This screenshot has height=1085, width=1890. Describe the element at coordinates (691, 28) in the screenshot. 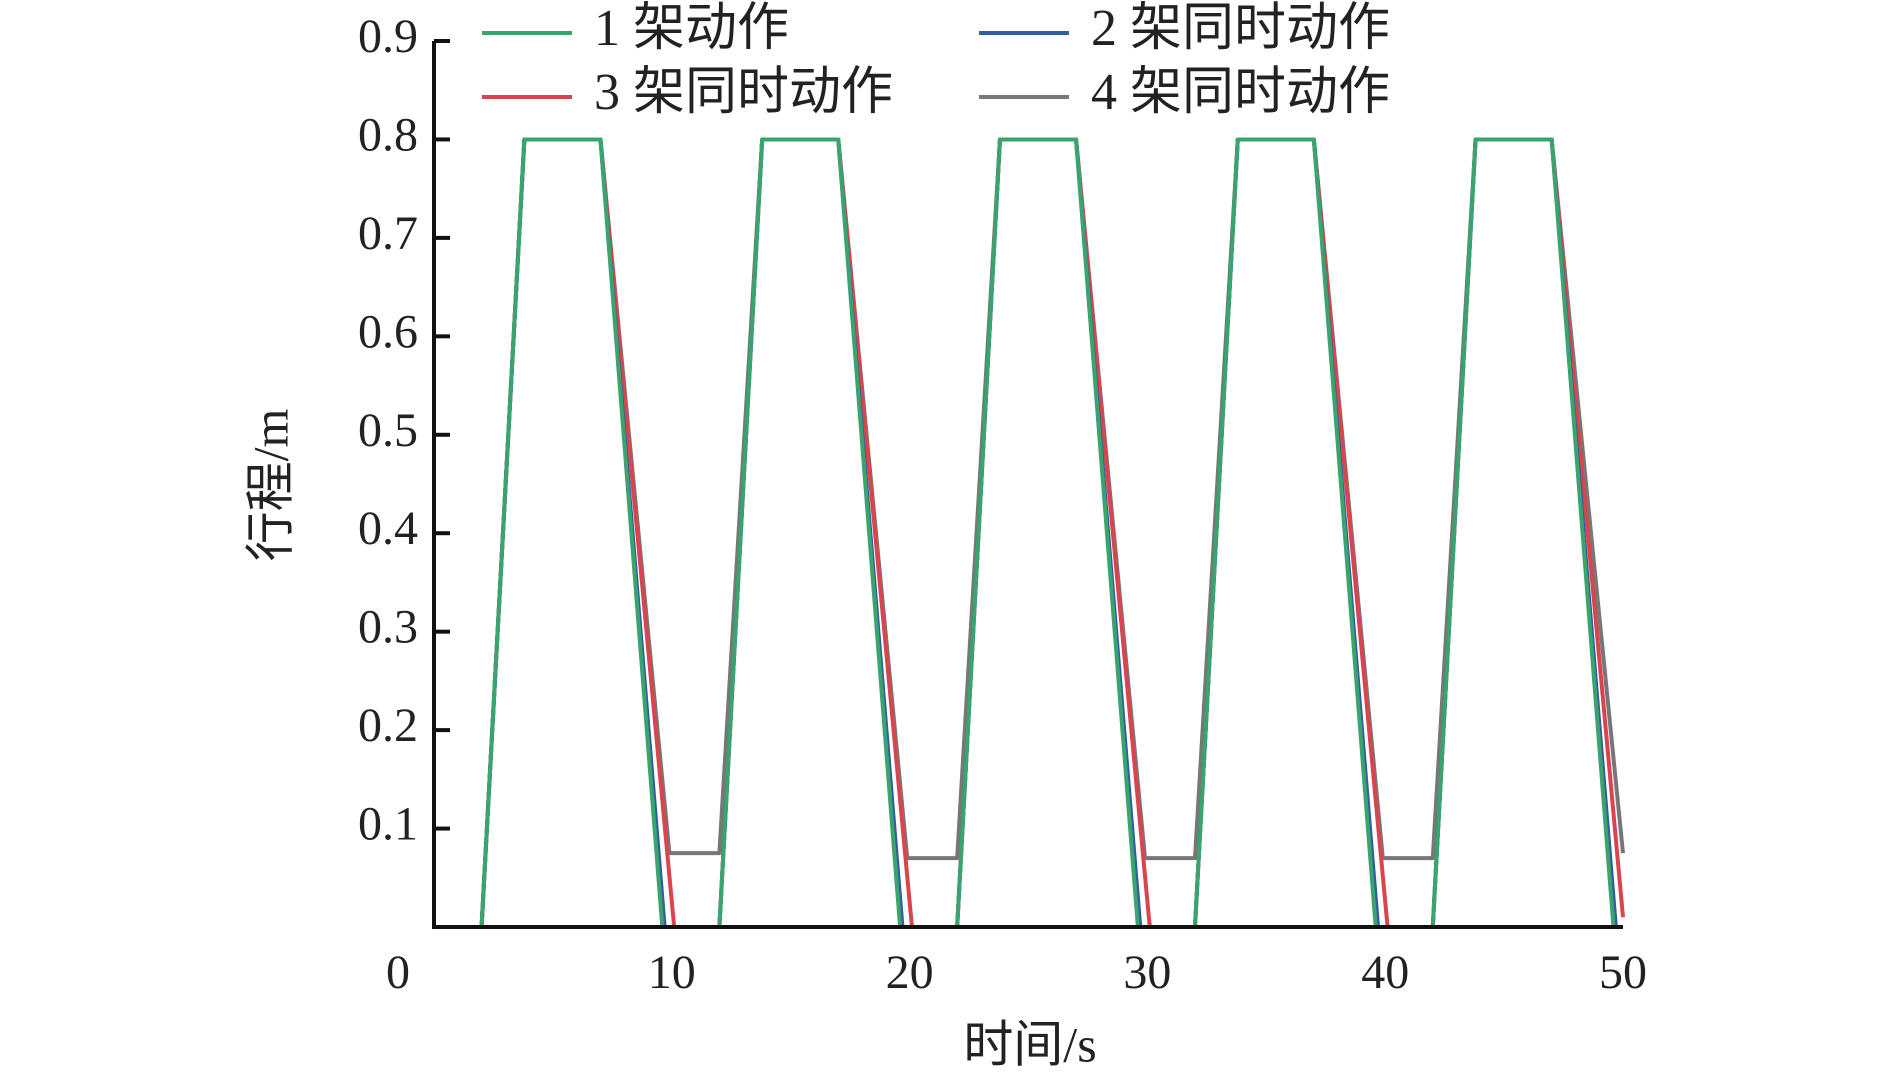

I see `legend-label: 1 架动作` at that location.